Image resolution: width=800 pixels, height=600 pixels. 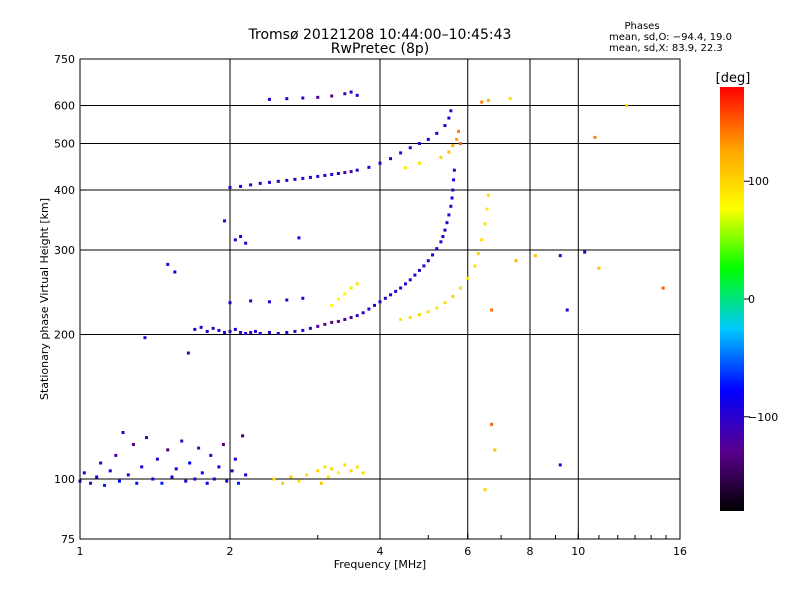 I want to click on y-tick-label: 750, so click(x=64, y=59).